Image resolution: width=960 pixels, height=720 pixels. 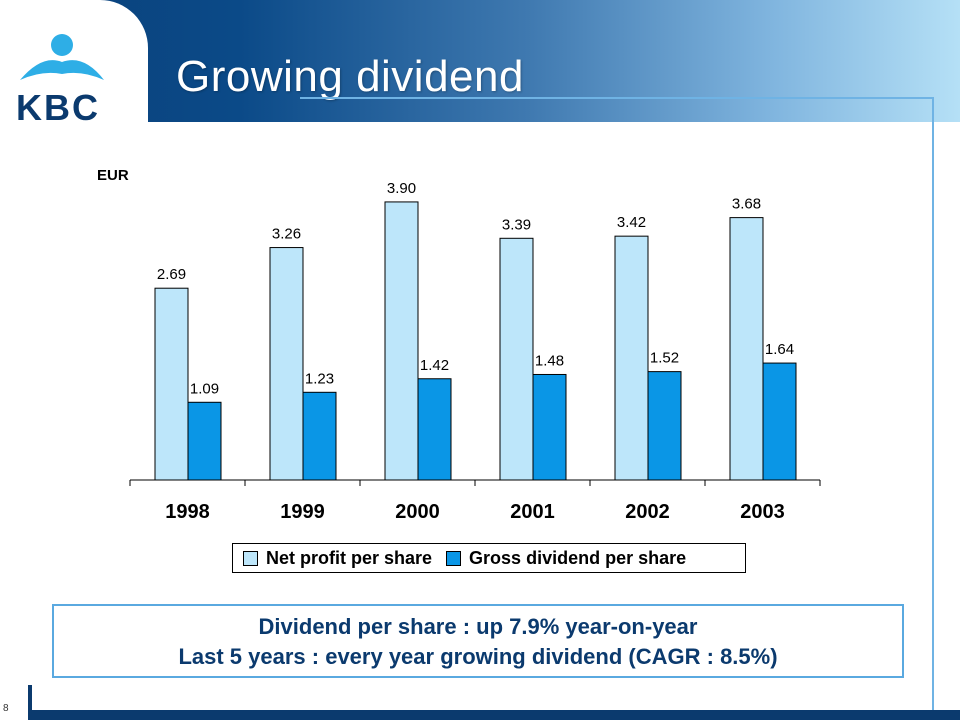 What do you see at coordinates (350, 76) in the screenshot?
I see `slide-title: Growing dividend` at bounding box center [350, 76].